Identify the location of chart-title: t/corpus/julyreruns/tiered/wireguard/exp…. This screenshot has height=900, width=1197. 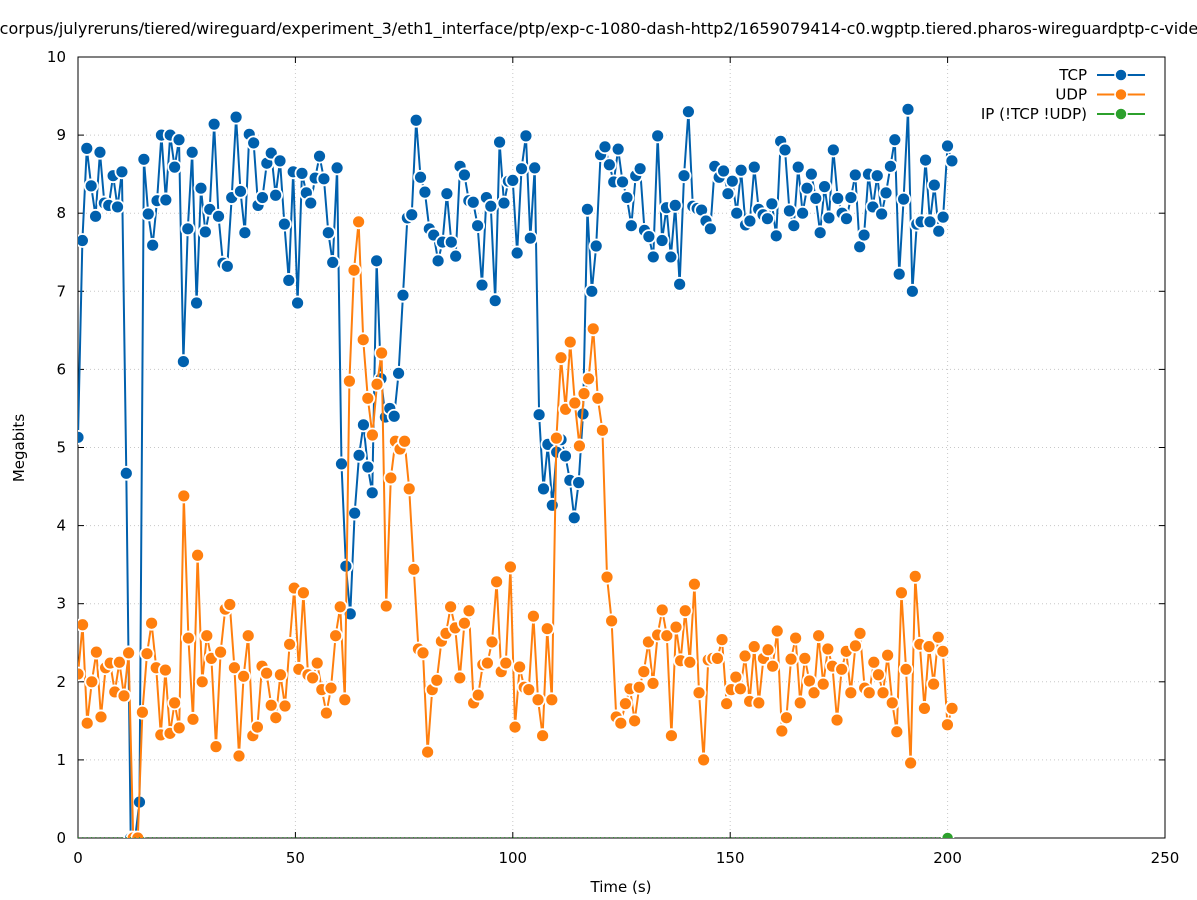
(598, 29).